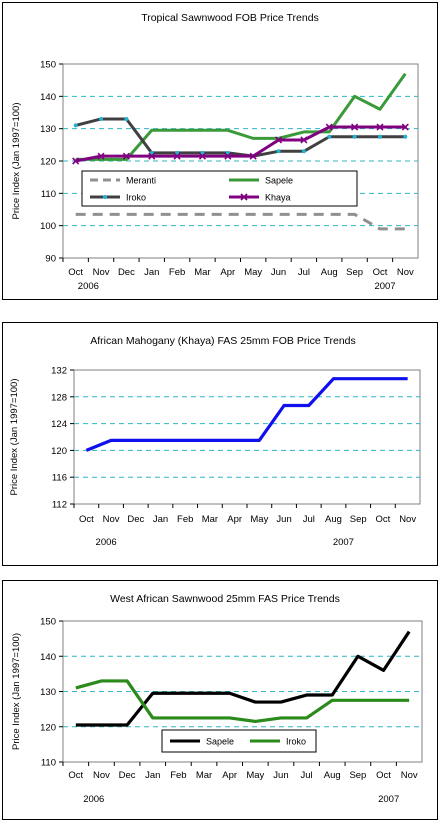 Image resolution: width=443 pixels, height=825 pixels. Describe the element at coordinates (243, 678) in the screenshot. I see `series-line-sapele` at that location.